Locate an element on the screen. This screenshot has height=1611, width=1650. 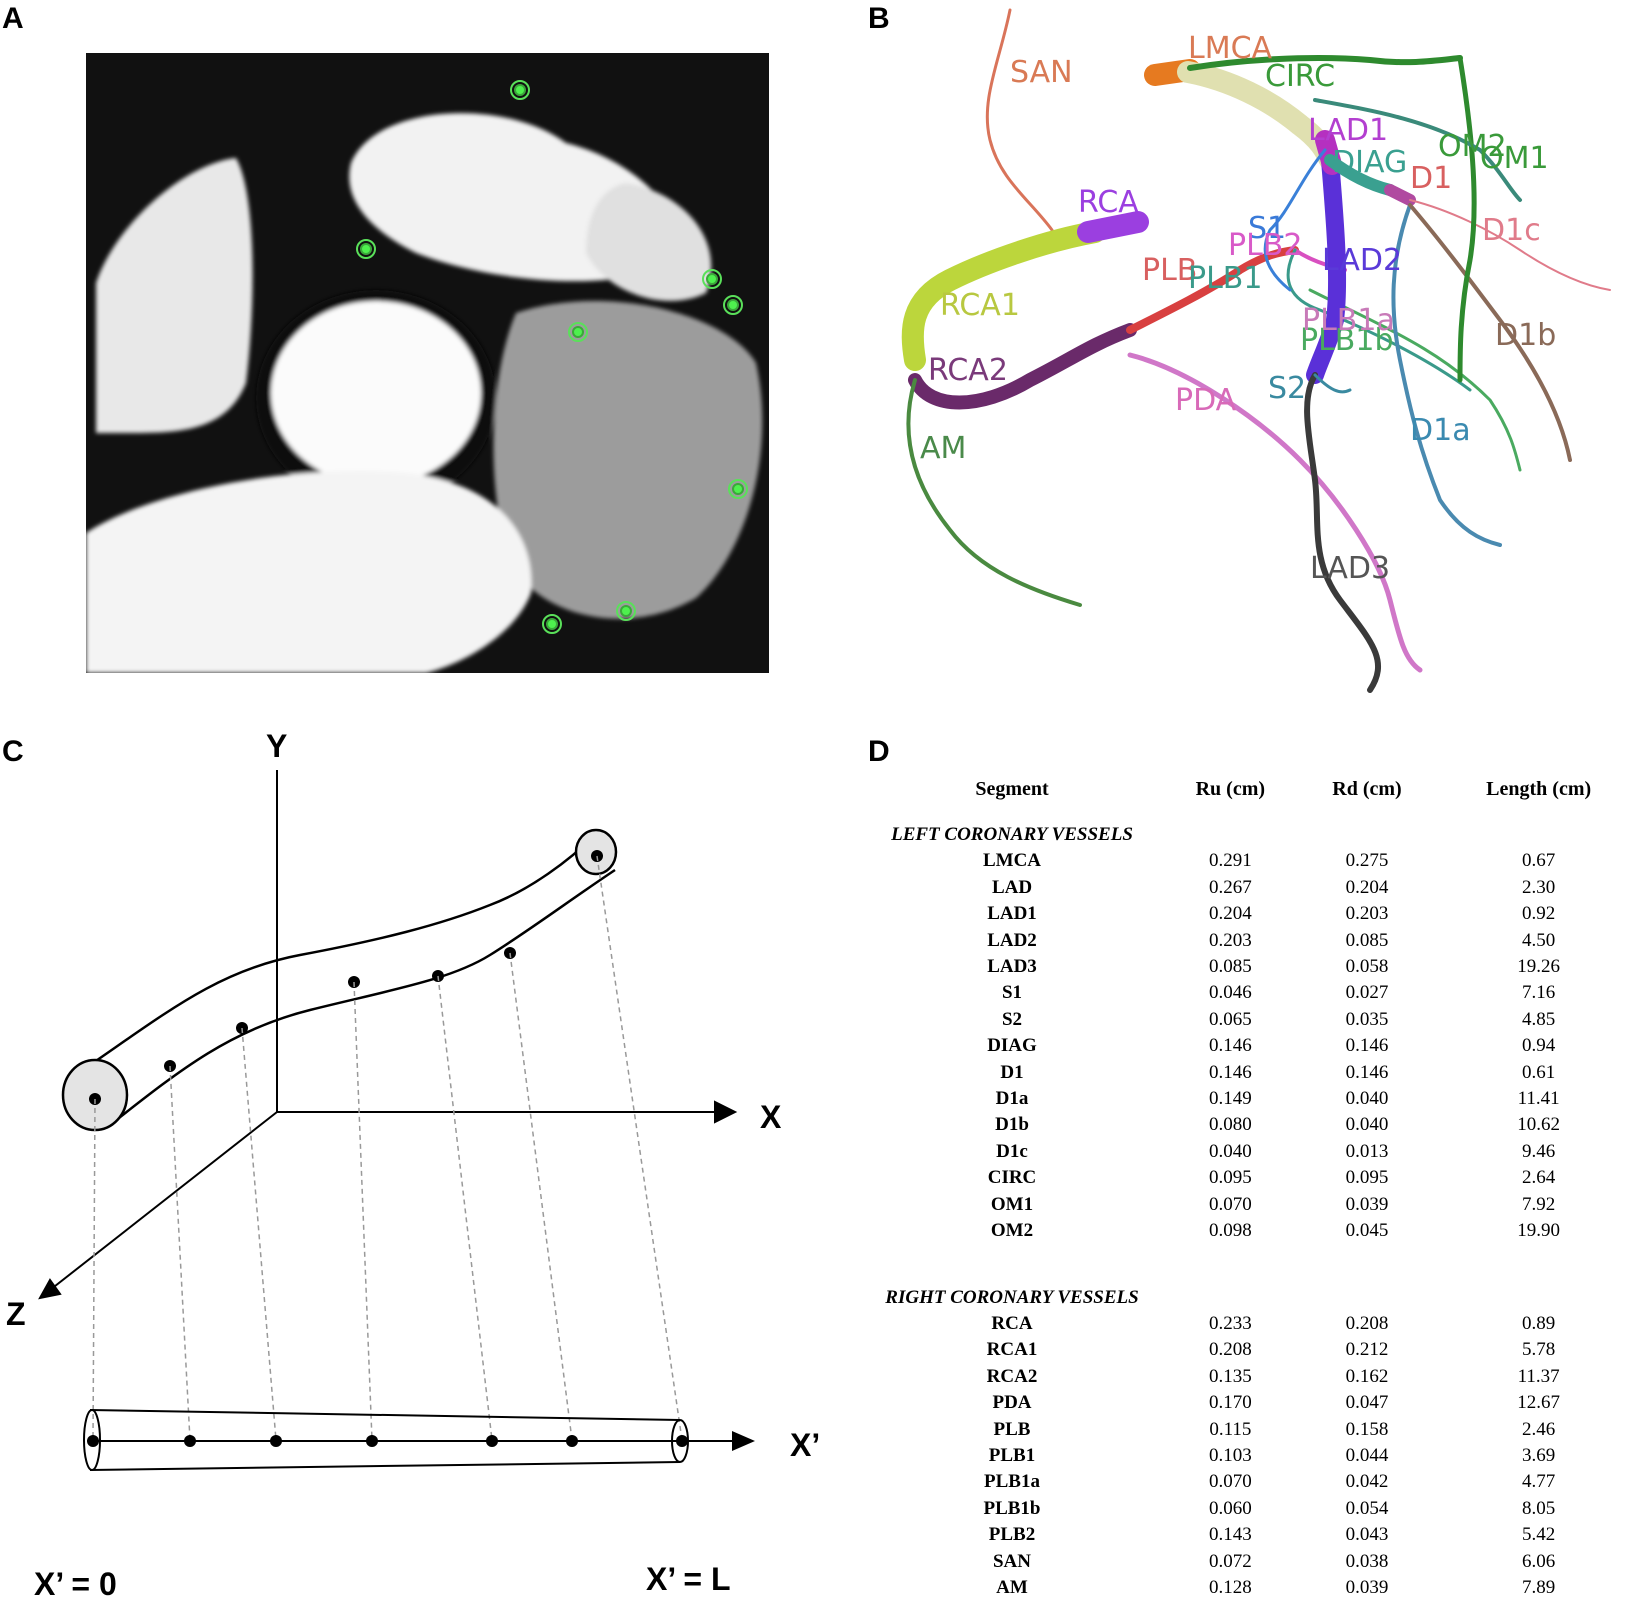
rd-cell: 0.043 is located at coordinates (1367, 1535).